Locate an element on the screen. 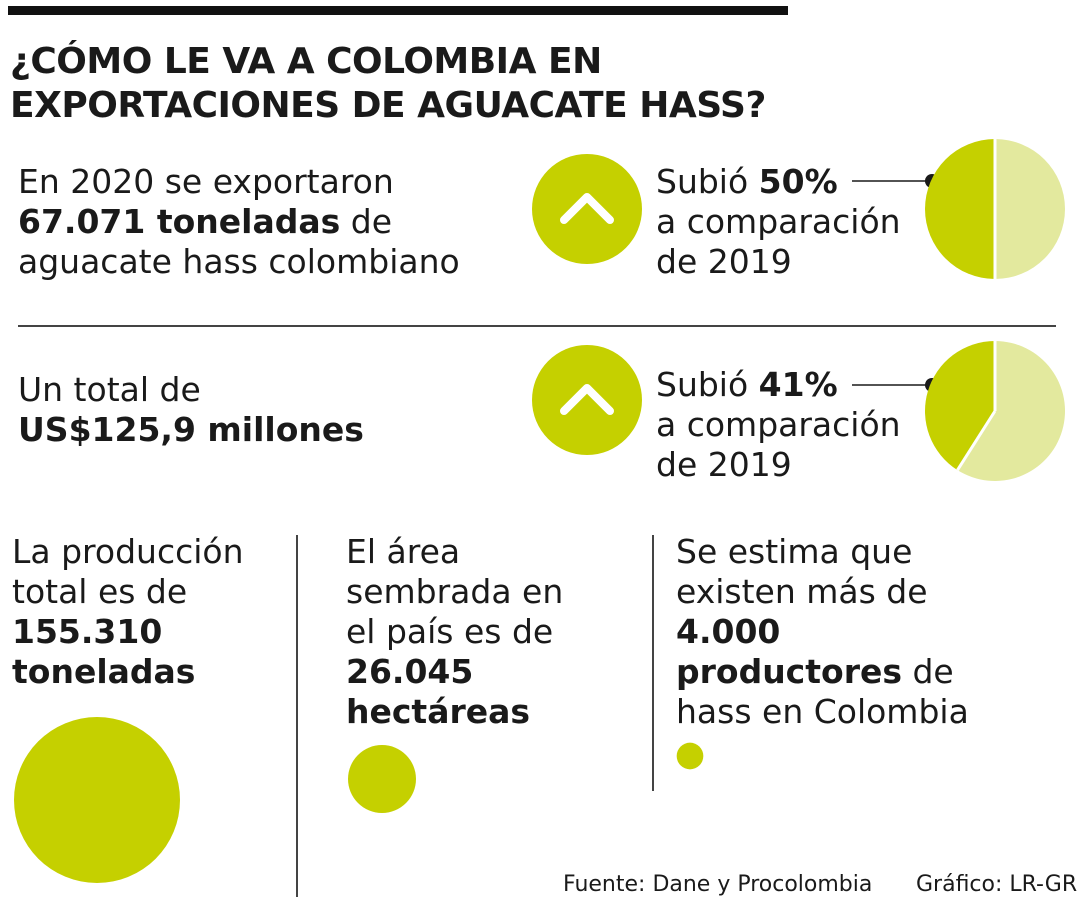 The width and height of the screenshot is (1080, 900). area-unit: hectáreas is located at coordinates (491, 712).